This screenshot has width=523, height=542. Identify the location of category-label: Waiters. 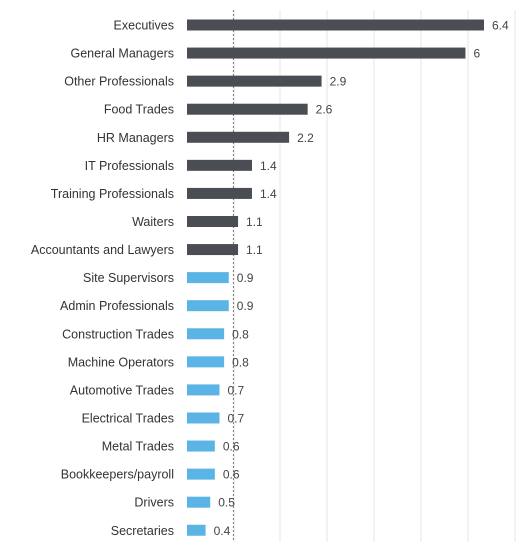
(153, 222).